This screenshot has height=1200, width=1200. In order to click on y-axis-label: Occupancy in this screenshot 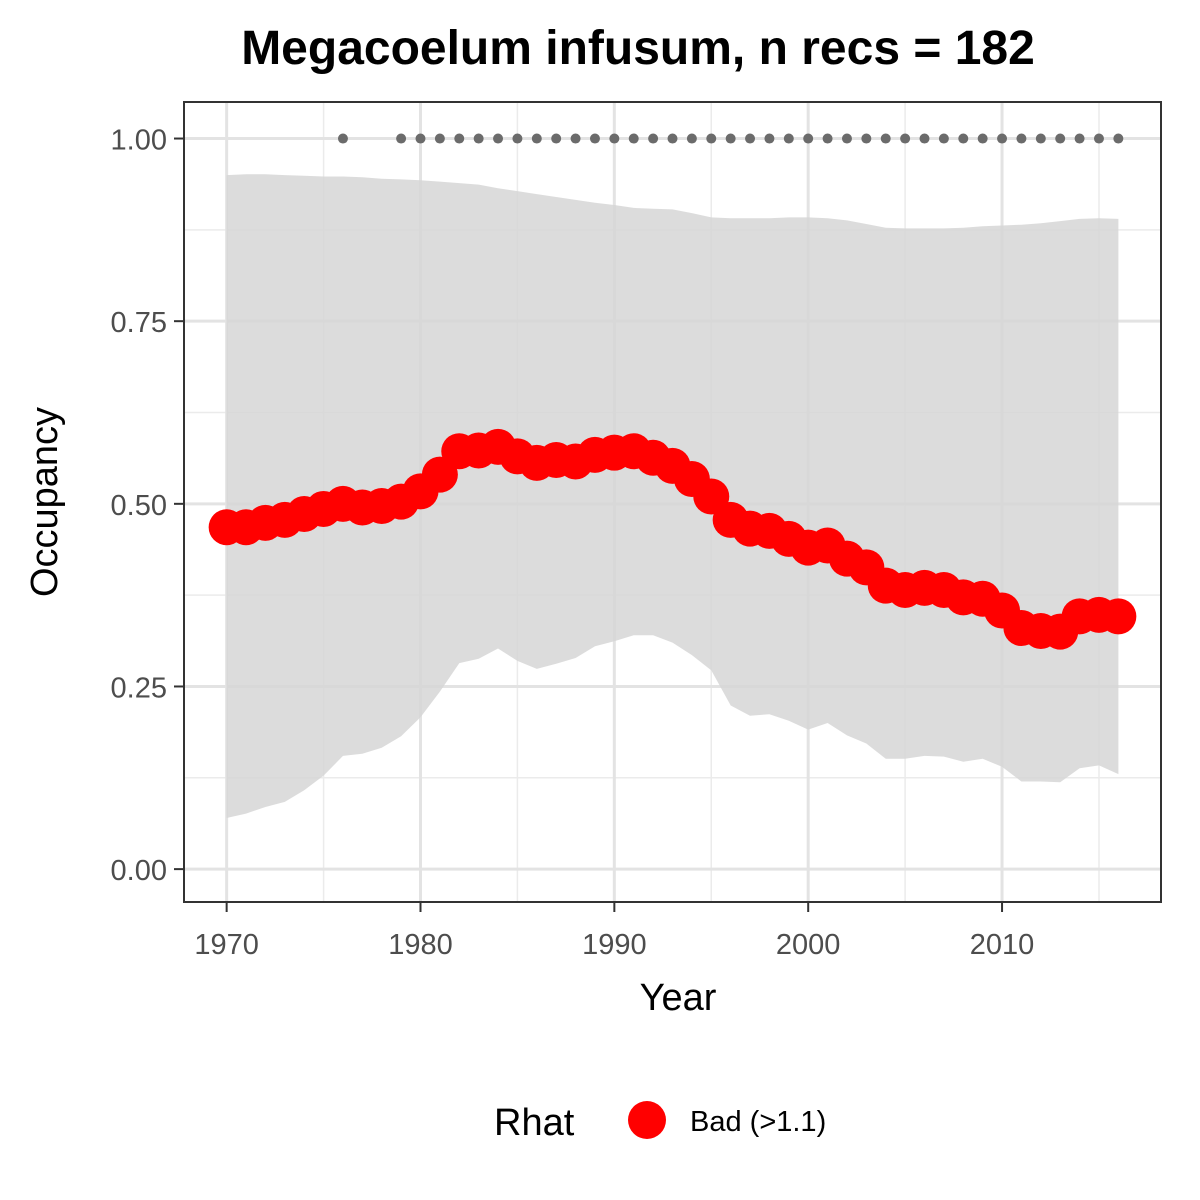, I will do `click(45, 502)`.